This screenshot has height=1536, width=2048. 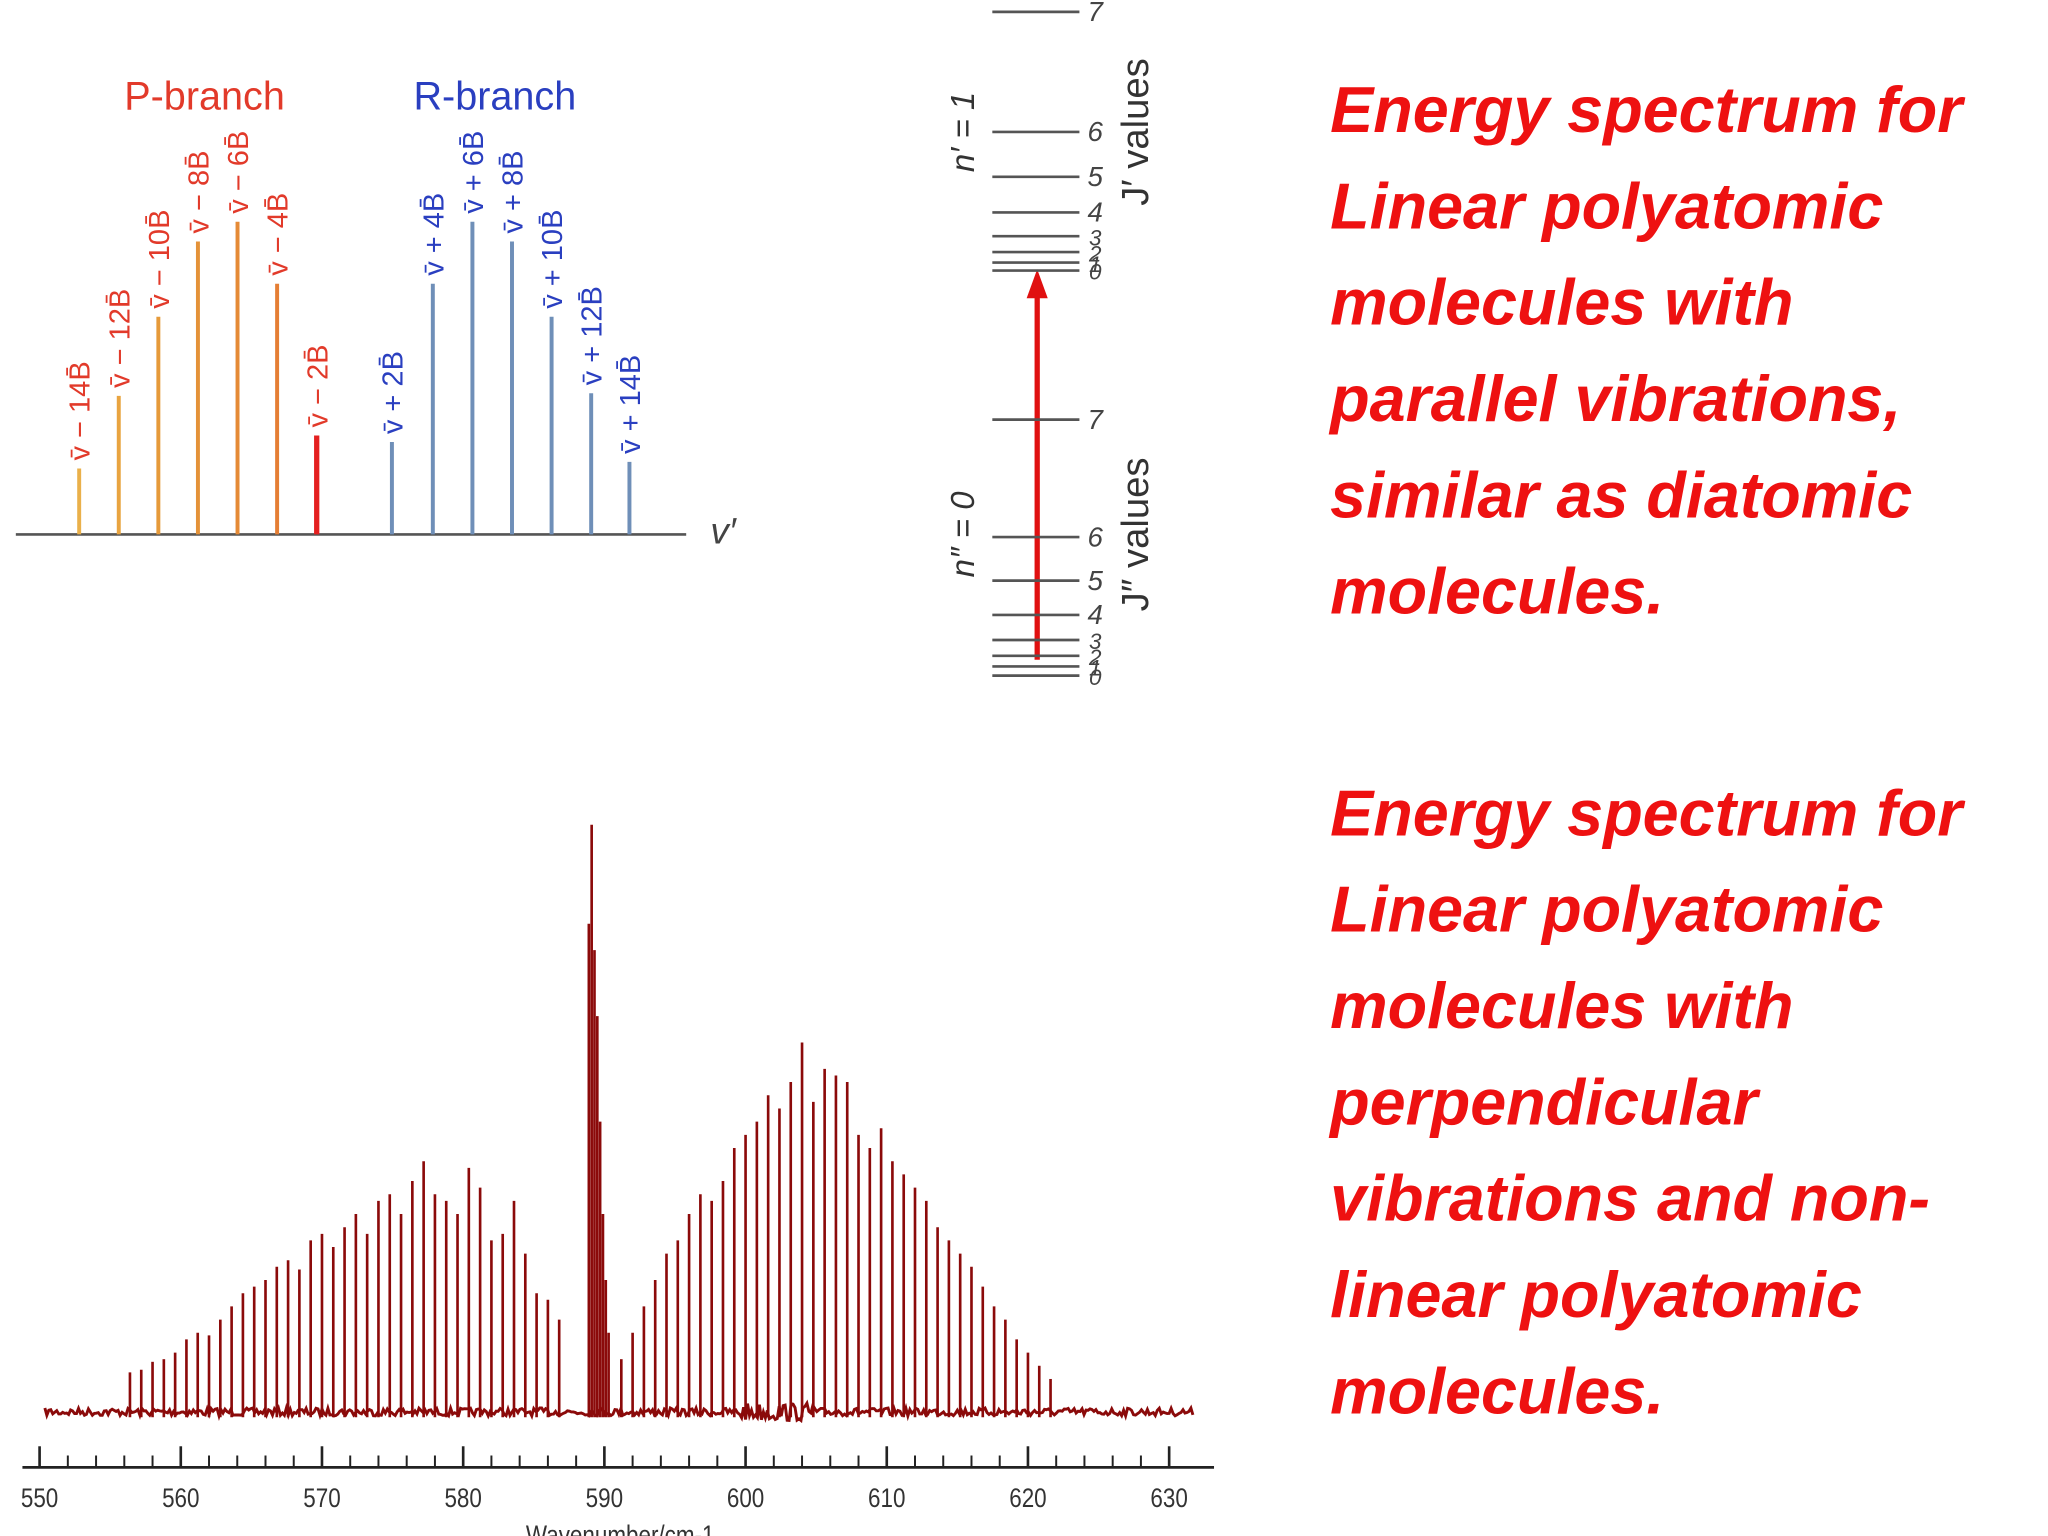 What do you see at coordinates (81, 410) in the screenshot?
I see `branch-line-label: v̄ − 14B̄` at bounding box center [81, 410].